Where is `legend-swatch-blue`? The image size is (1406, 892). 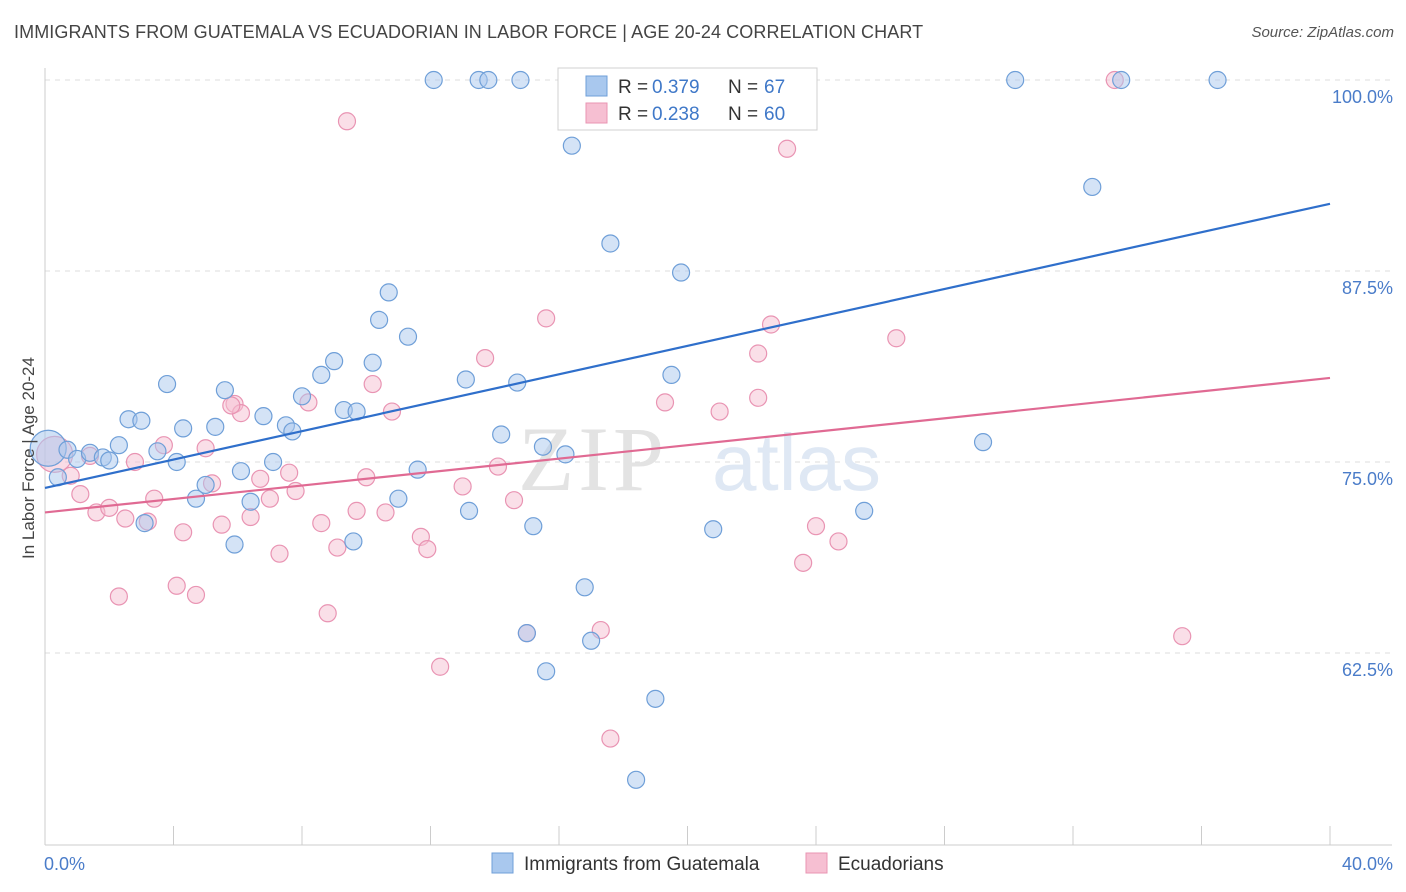
legend-swatch-blue is located at coordinates (596, 86).